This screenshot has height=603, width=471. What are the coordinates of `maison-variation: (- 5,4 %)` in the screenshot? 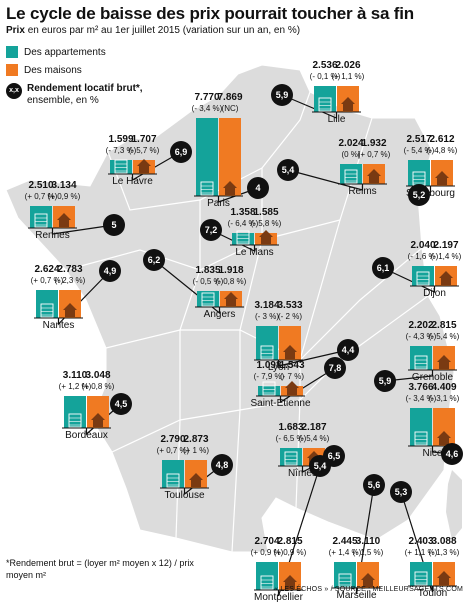 It's located at (444, 336).